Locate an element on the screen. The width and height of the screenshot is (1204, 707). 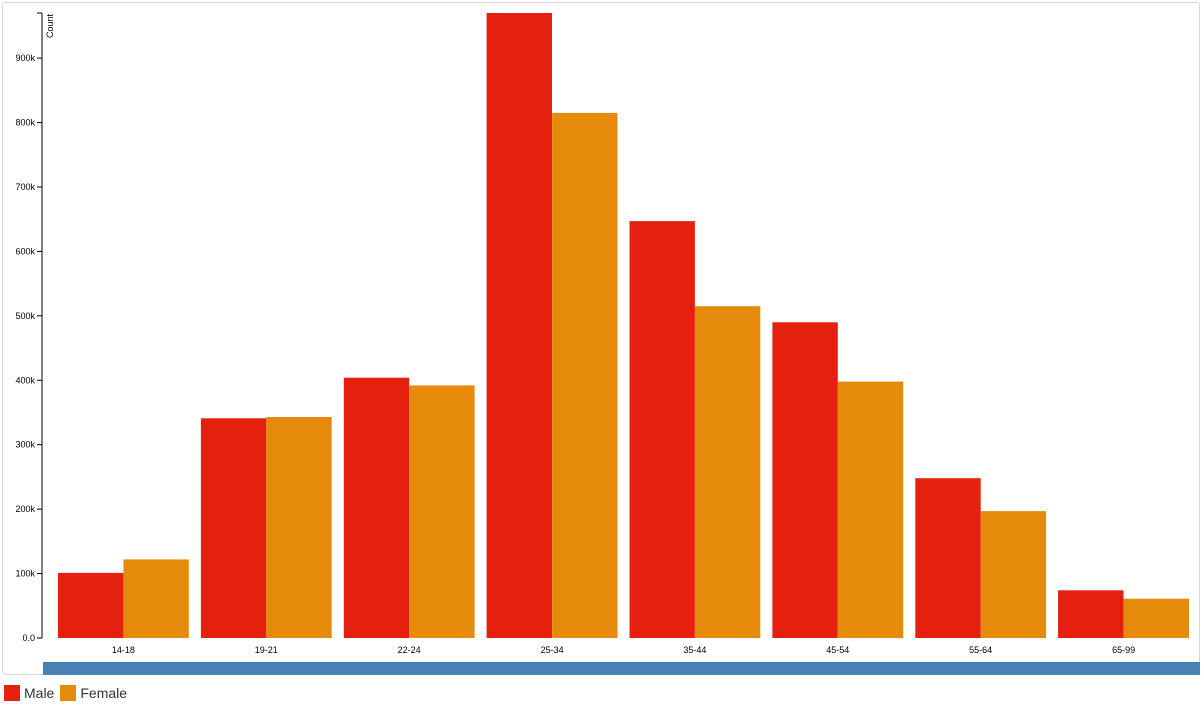
y-tick-label: 500k is located at coordinates (25, 316).